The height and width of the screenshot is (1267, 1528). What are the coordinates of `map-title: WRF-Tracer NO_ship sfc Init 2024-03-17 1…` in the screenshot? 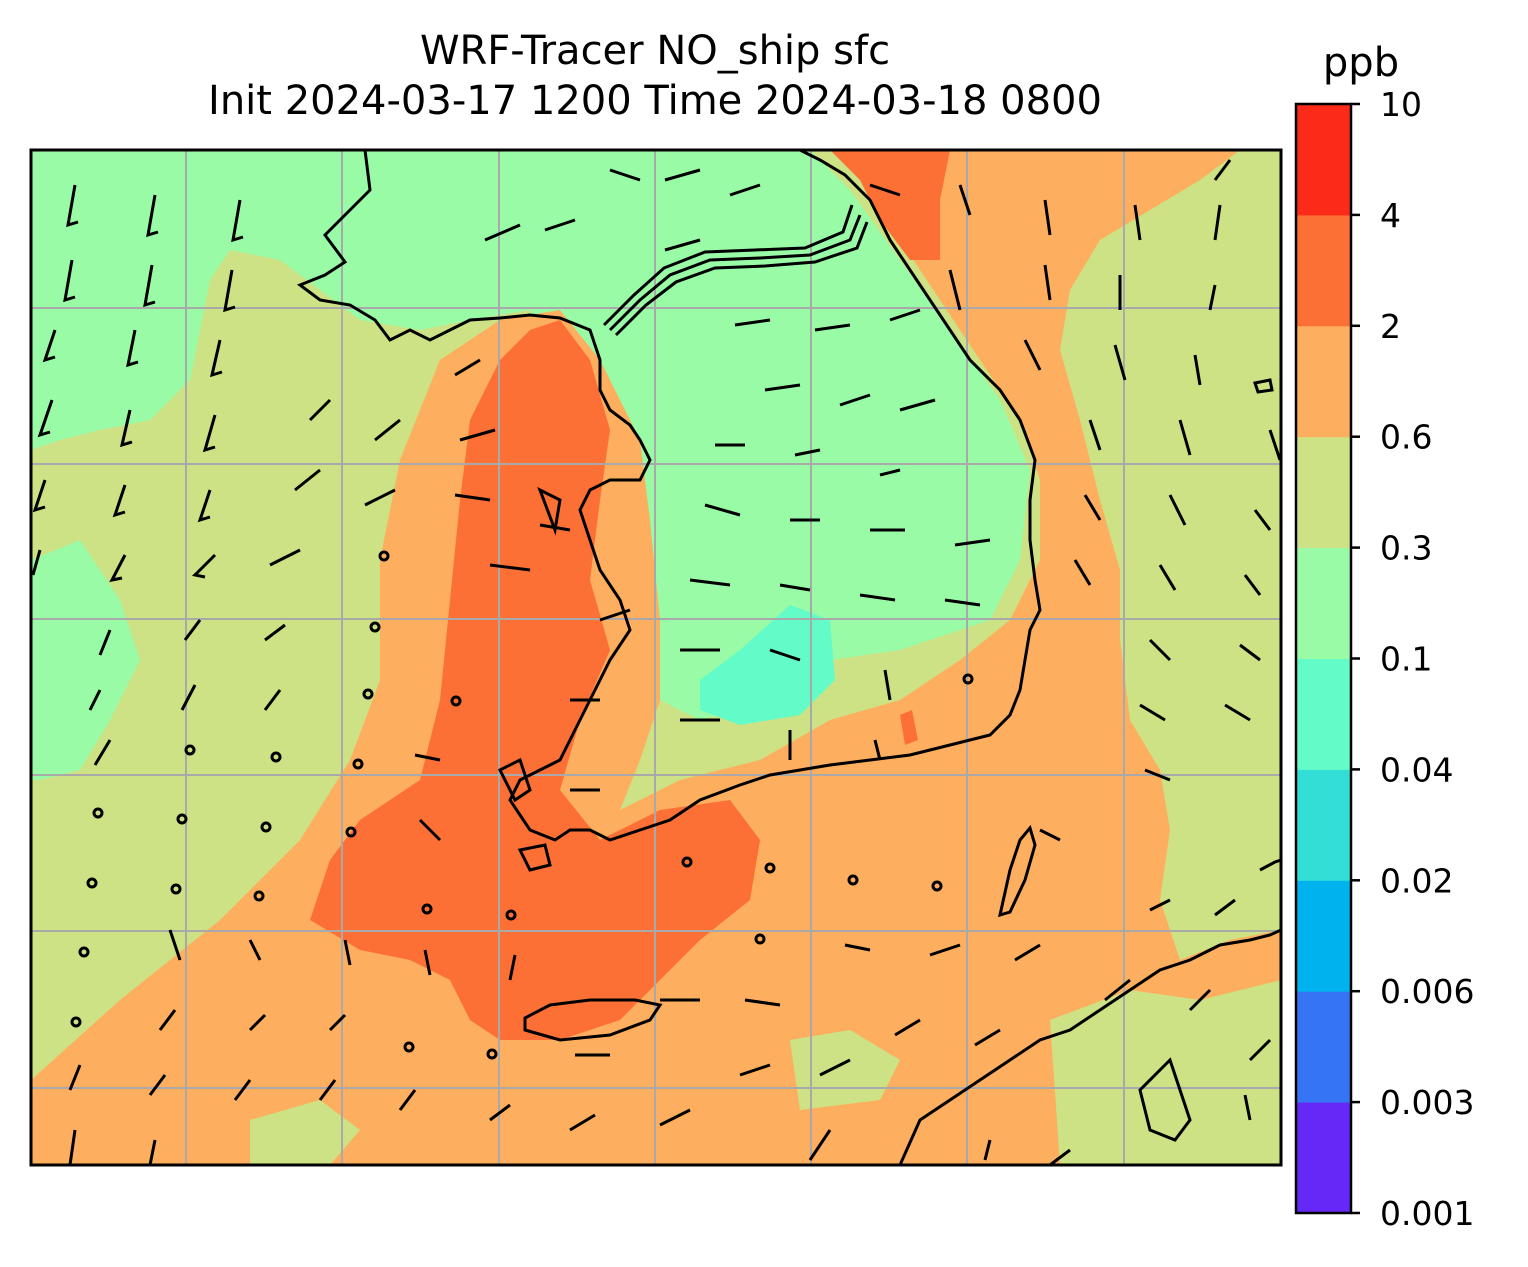 It's located at (655, 76).